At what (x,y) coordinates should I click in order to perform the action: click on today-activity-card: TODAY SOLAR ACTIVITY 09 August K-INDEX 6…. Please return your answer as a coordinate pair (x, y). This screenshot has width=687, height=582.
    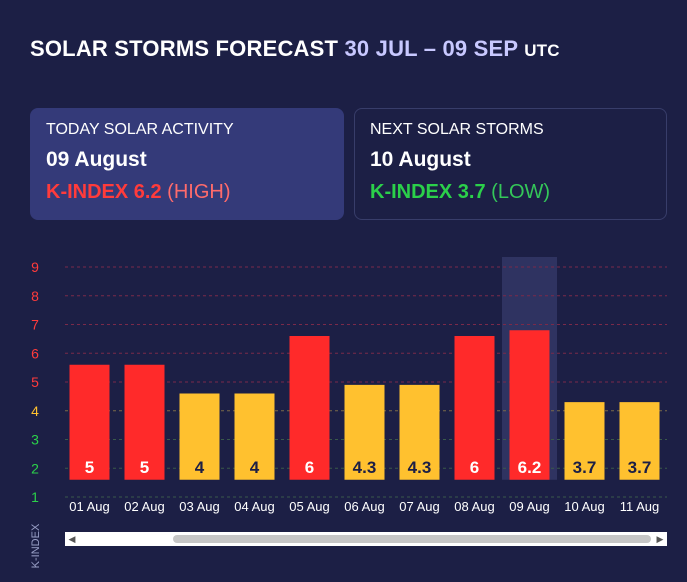
    Looking at the image, I should click on (187, 164).